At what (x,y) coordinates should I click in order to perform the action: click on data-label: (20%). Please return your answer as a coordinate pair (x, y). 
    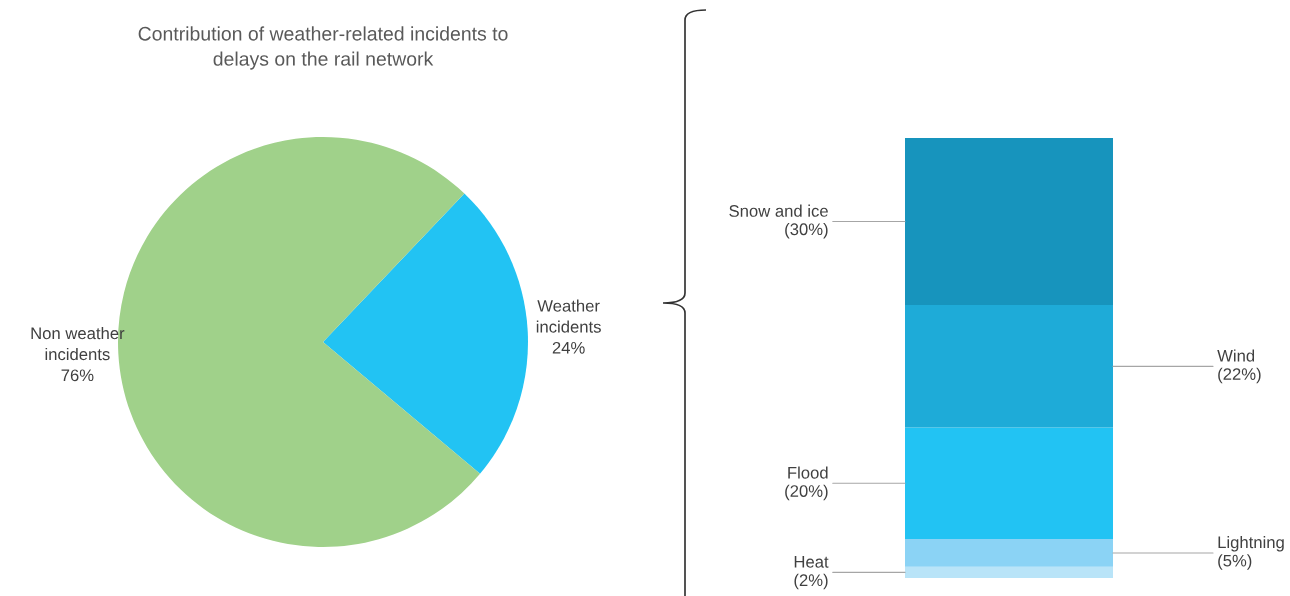
    Looking at the image, I should click on (806, 492).